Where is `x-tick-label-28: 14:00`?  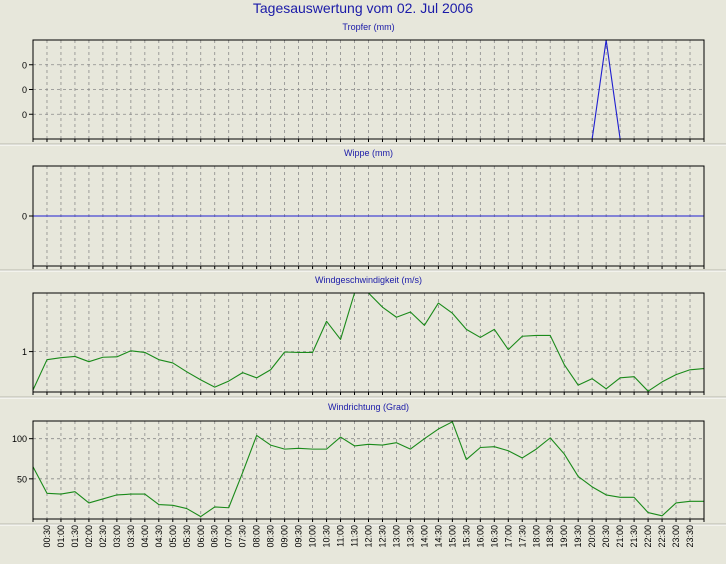 x-tick-label-28: 14:00 is located at coordinates (424, 536).